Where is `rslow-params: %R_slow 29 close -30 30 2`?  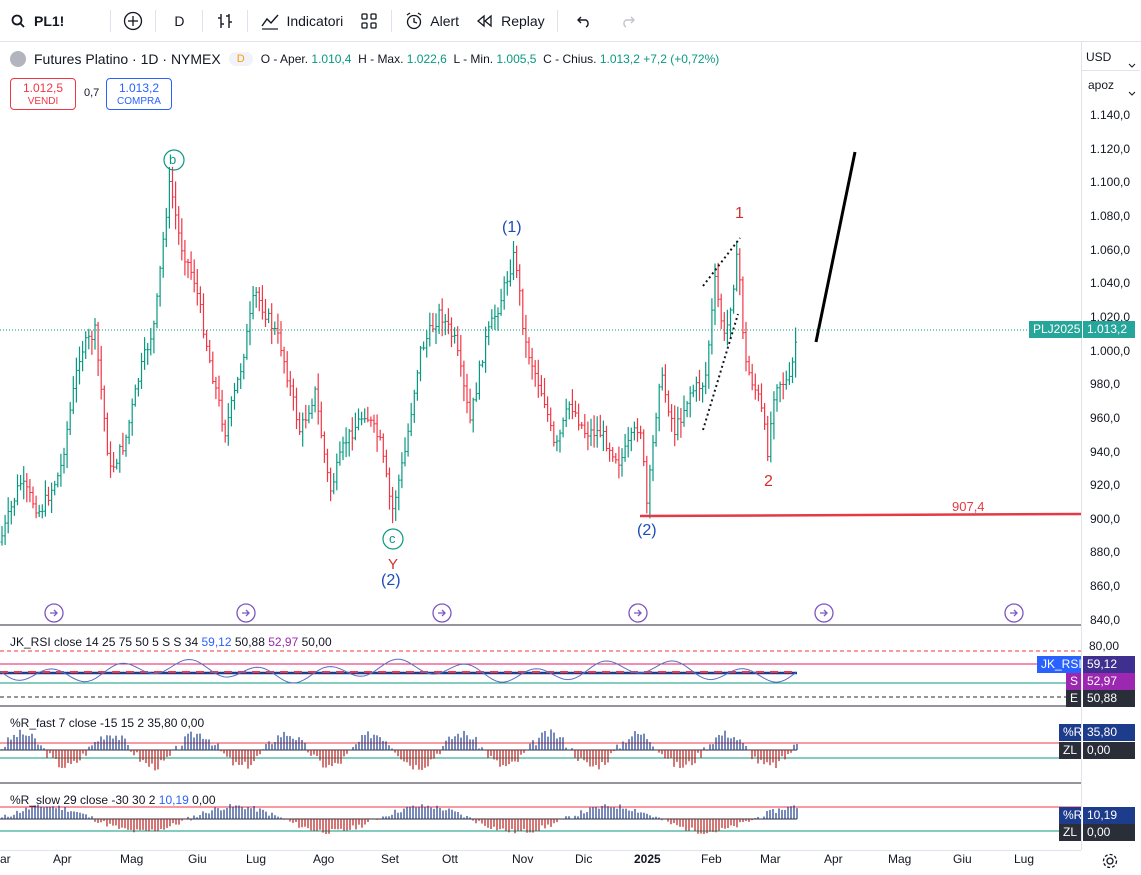 rslow-params: %R_slow 29 close -30 30 2 is located at coordinates (83, 800).